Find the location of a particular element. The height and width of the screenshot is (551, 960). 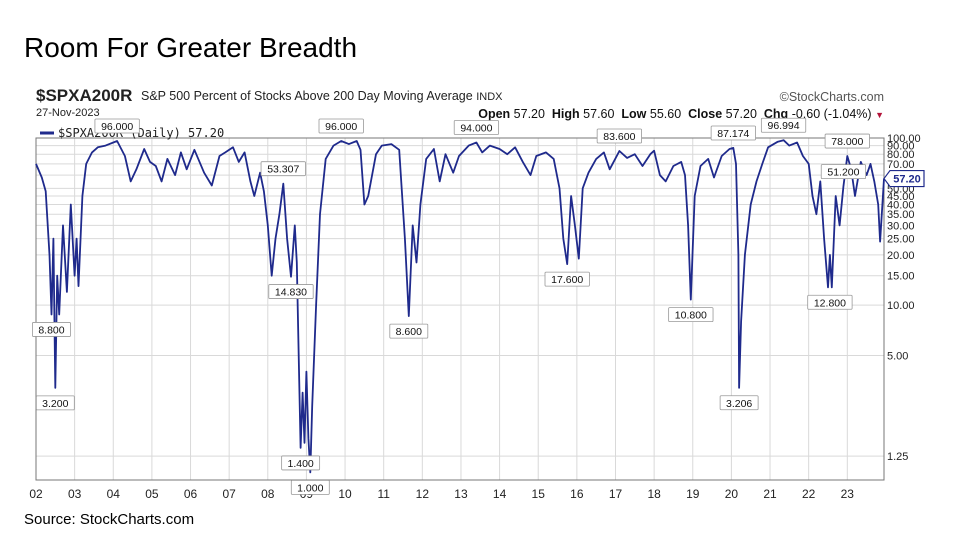

x-tick-label: 03 is located at coordinates (75, 494).